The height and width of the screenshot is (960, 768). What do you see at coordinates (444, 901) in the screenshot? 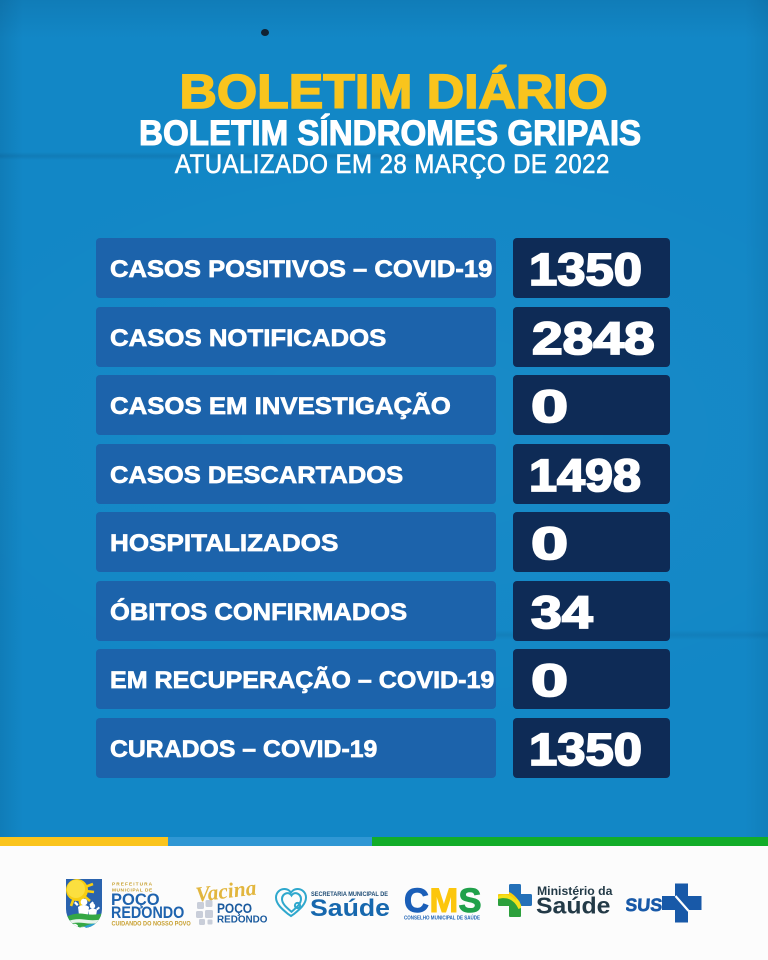
I see `svg-text: M` at bounding box center [444, 901].